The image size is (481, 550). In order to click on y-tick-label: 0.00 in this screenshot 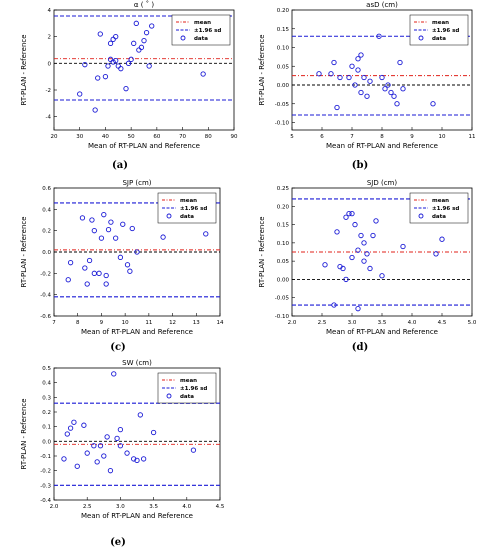, I will do `click(283, 86)`.